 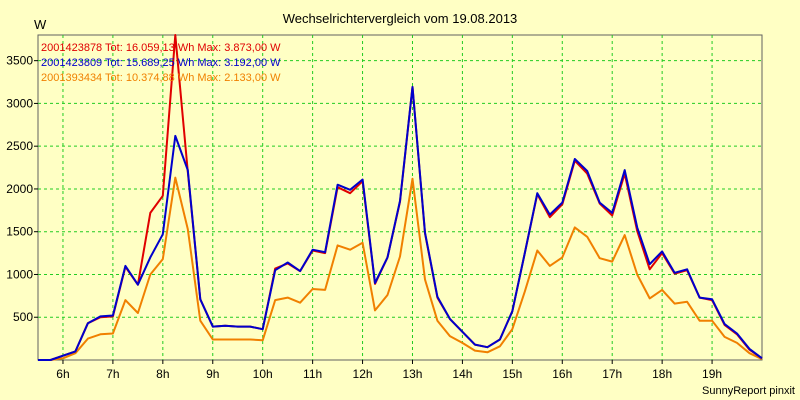 What do you see at coordinates (19, 103) in the screenshot?
I see `y-tick-label: 3000` at bounding box center [19, 103].